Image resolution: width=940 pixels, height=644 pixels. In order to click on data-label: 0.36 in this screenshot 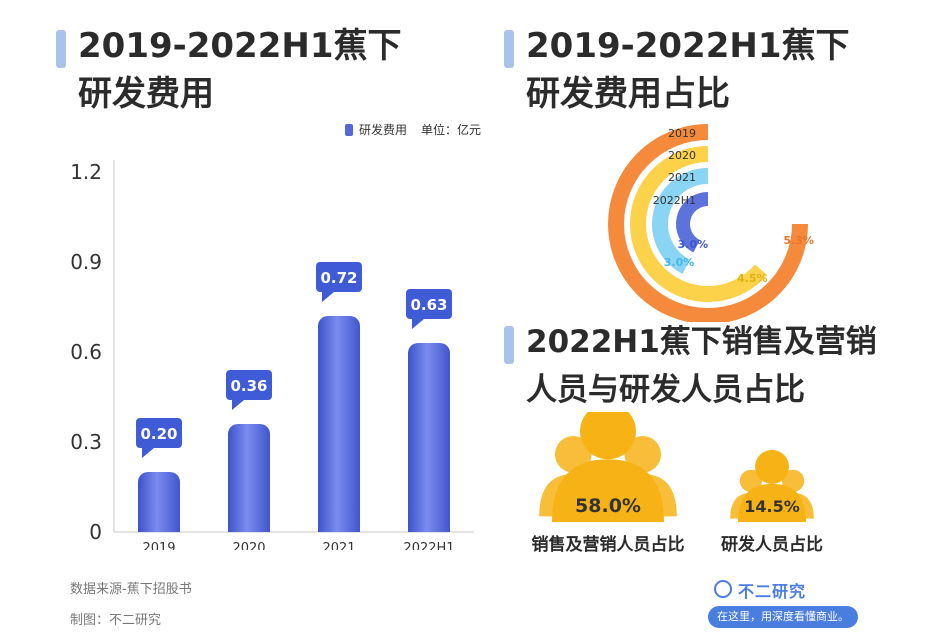, I will do `click(248, 386)`.